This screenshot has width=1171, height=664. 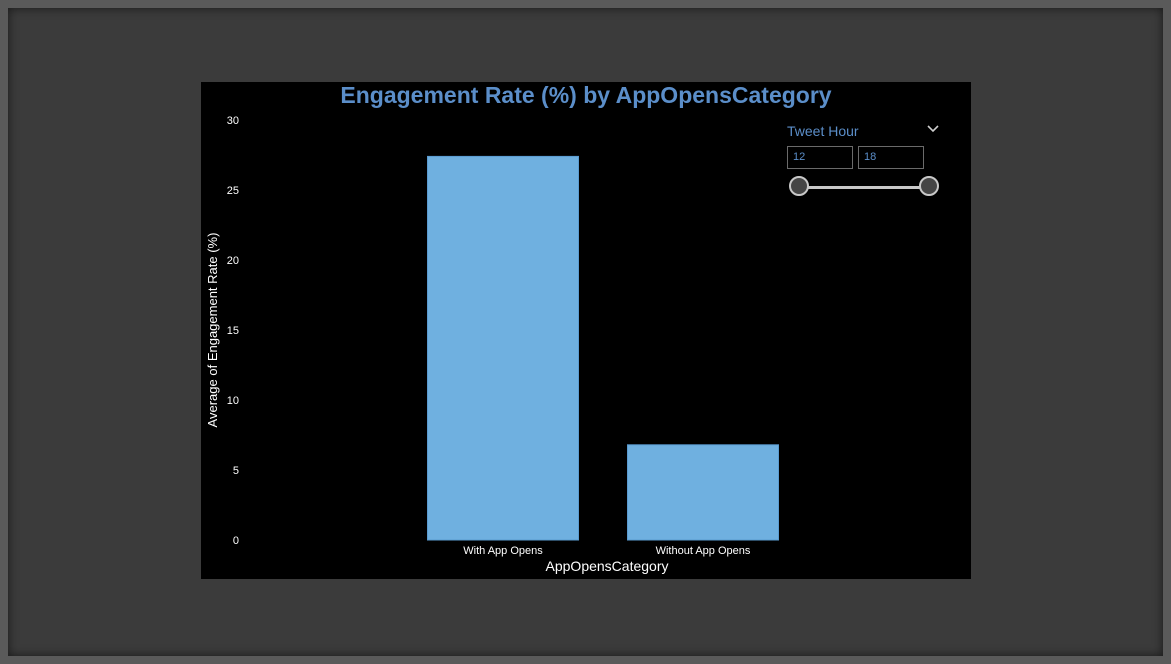 What do you see at coordinates (933, 129) in the screenshot?
I see `chevron-down-icon` at bounding box center [933, 129].